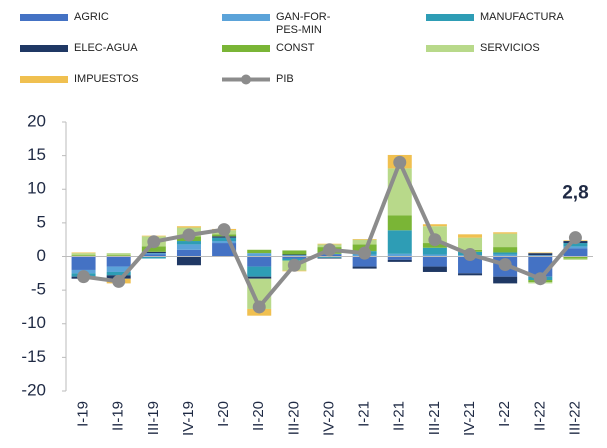 The height and width of the screenshot is (448, 607). Describe the element at coordinates (285, 24) in the screenshot. I see `legend-item: GAN-FOR-PES-MIN` at that location.